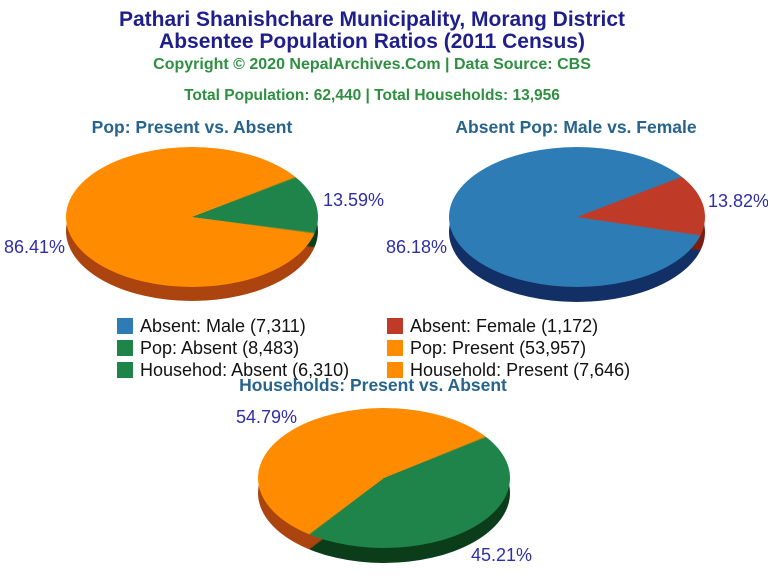 This screenshot has width=768, height=576. Describe the element at coordinates (738, 201) in the screenshot. I see `pct-label-absent-female: 13.82%` at that location.